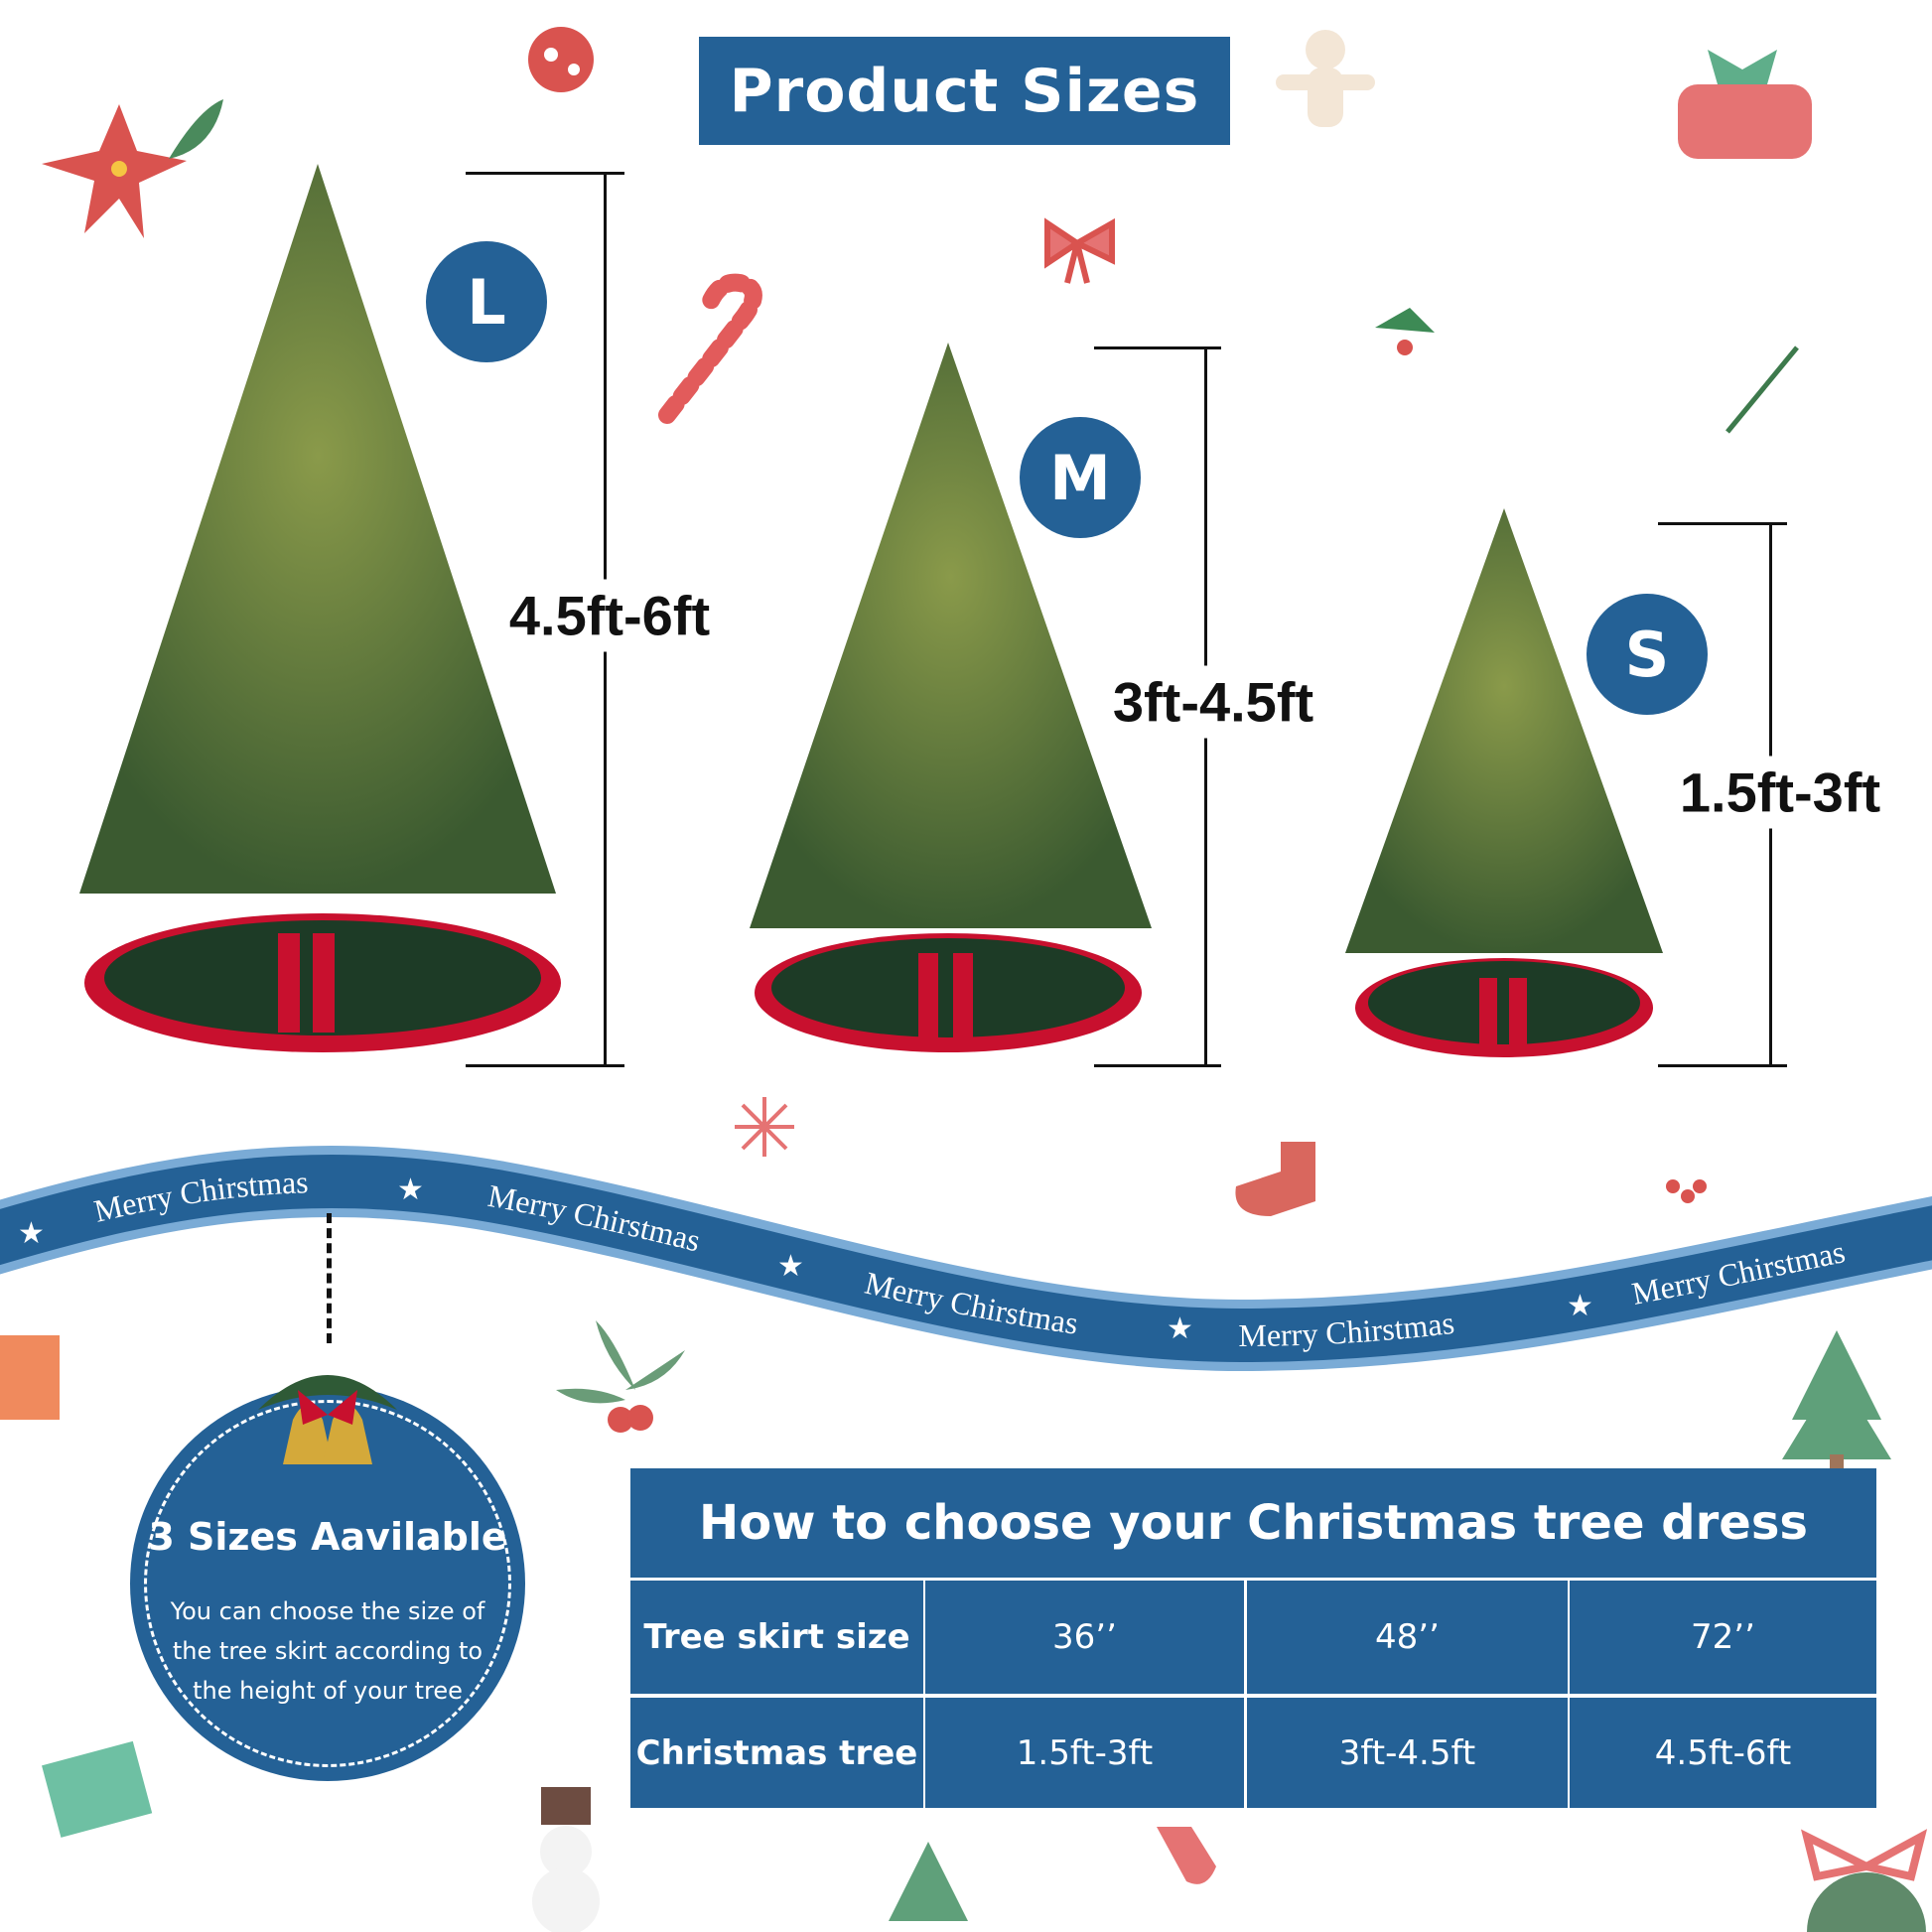  I want to click on branch-icon, so click(1762, 389).